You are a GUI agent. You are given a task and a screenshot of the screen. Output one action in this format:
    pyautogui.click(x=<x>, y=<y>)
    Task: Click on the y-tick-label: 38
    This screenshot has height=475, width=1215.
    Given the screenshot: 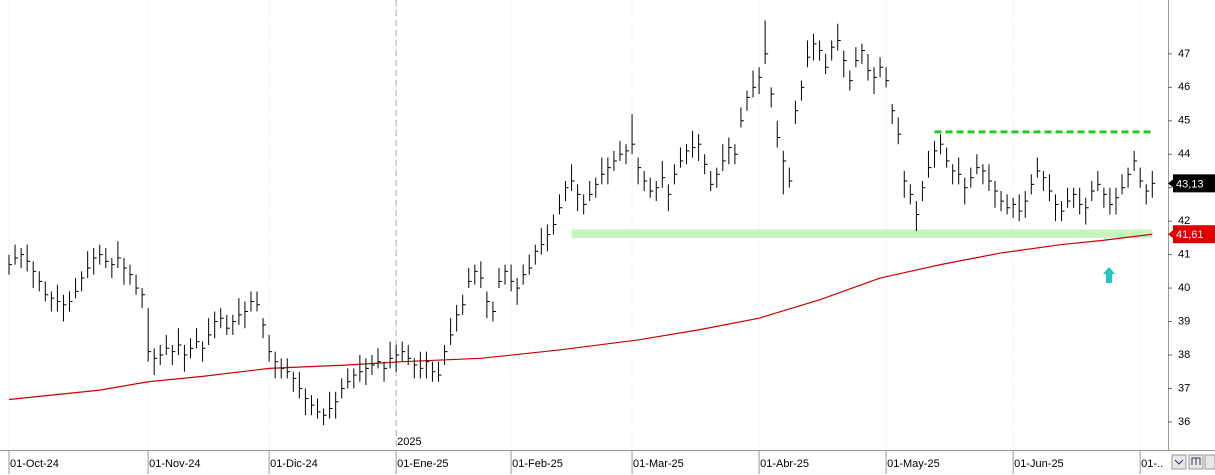 What is the action you would take?
    pyautogui.click(x=1184, y=355)
    